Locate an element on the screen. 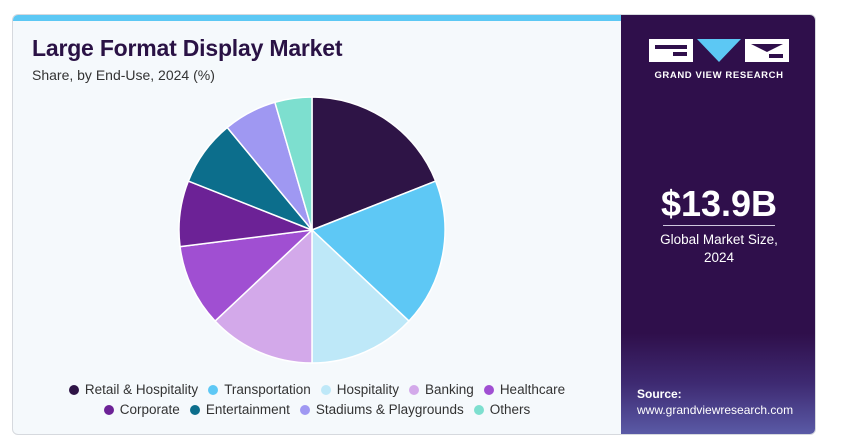 Image resolution: width=841 pixels, height=442 pixels. legend-item: Healthcare is located at coordinates (524, 389).